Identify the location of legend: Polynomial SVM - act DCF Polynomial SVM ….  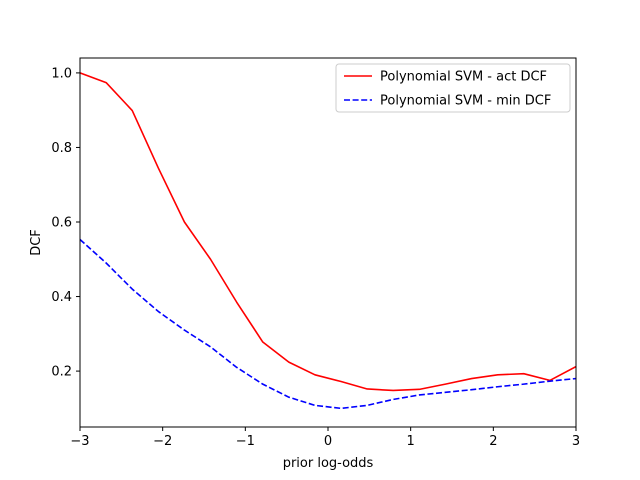
(453, 88).